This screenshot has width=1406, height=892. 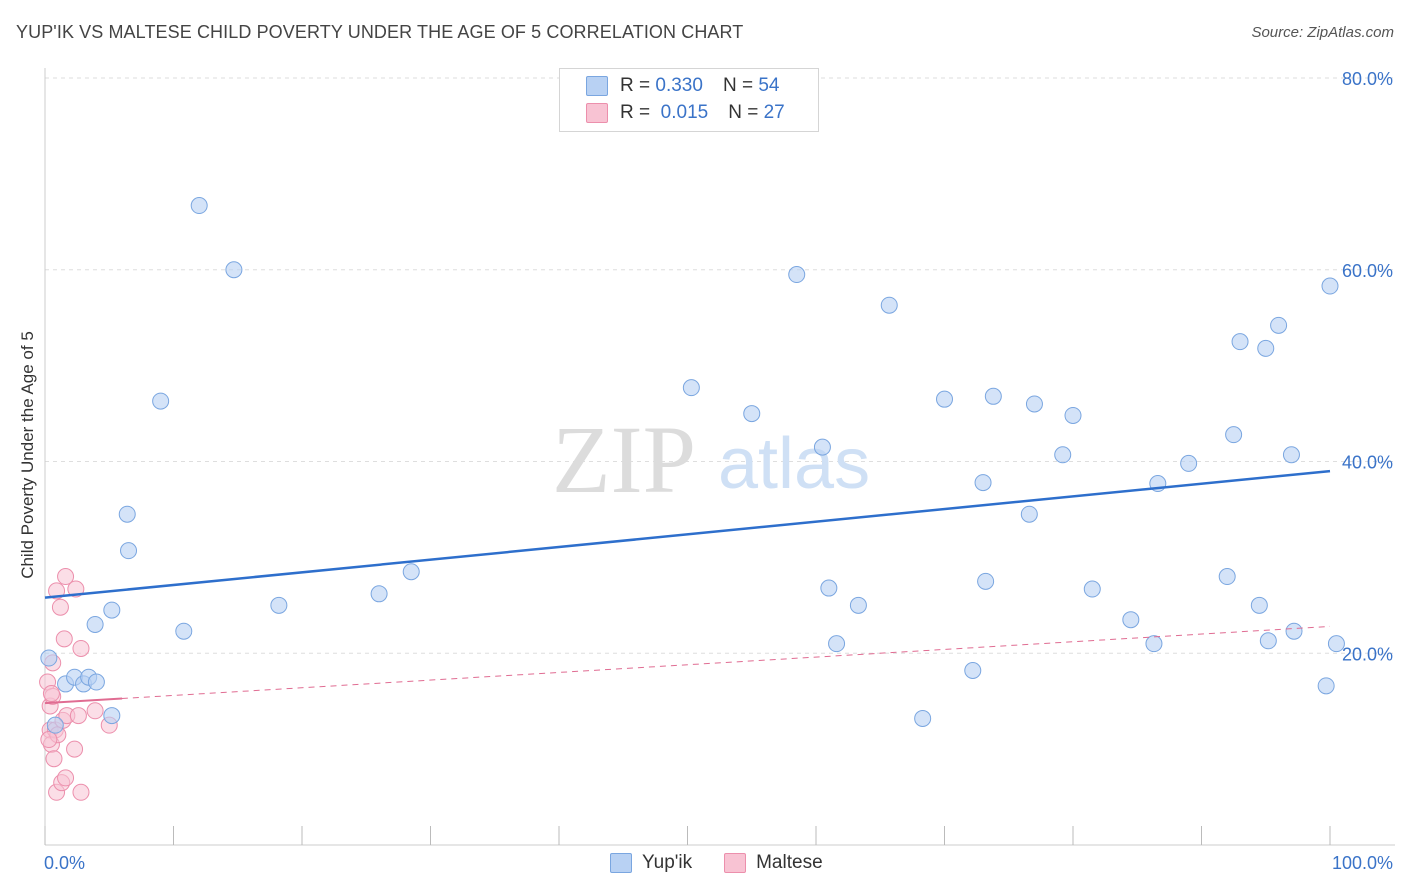 I want to click on watermark-atlas: atlas, so click(x=794, y=464).